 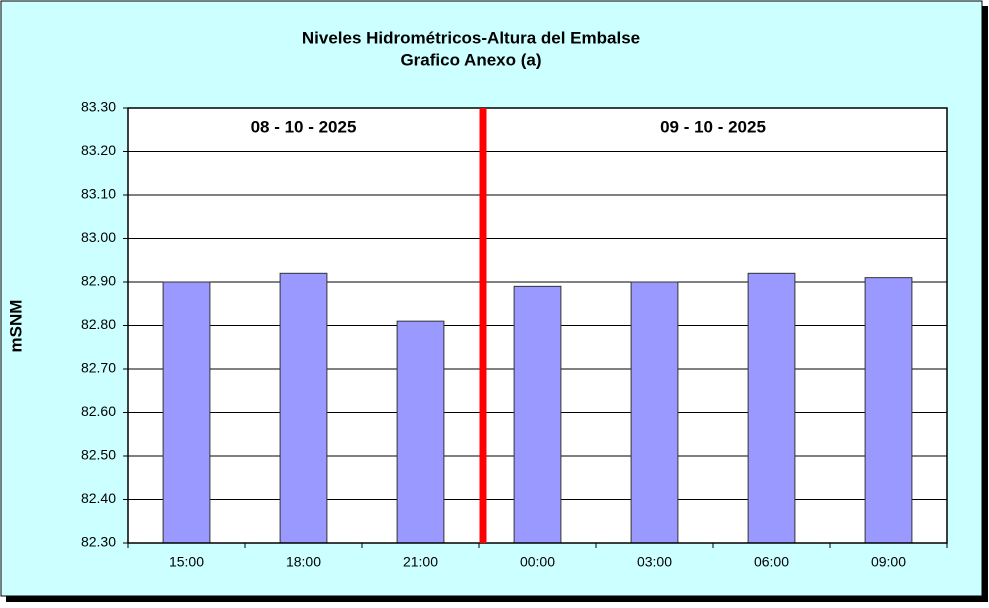 I want to click on y-tick-label: 82.60, so click(x=98, y=411).